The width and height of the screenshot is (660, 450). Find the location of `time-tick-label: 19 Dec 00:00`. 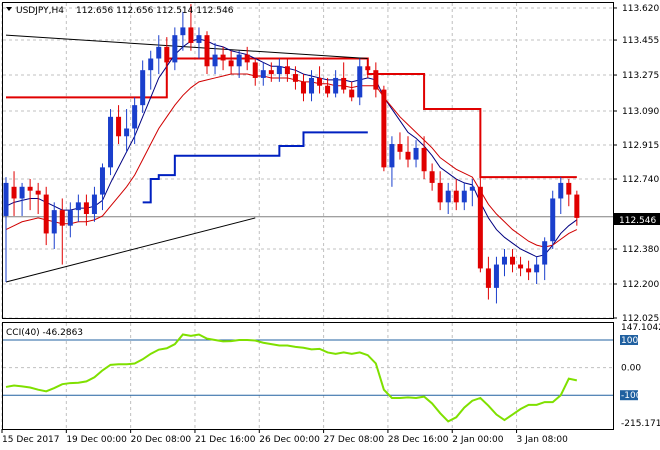

time-tick-label: 19 Dec 00:00 is located at coordinates (96, 440).